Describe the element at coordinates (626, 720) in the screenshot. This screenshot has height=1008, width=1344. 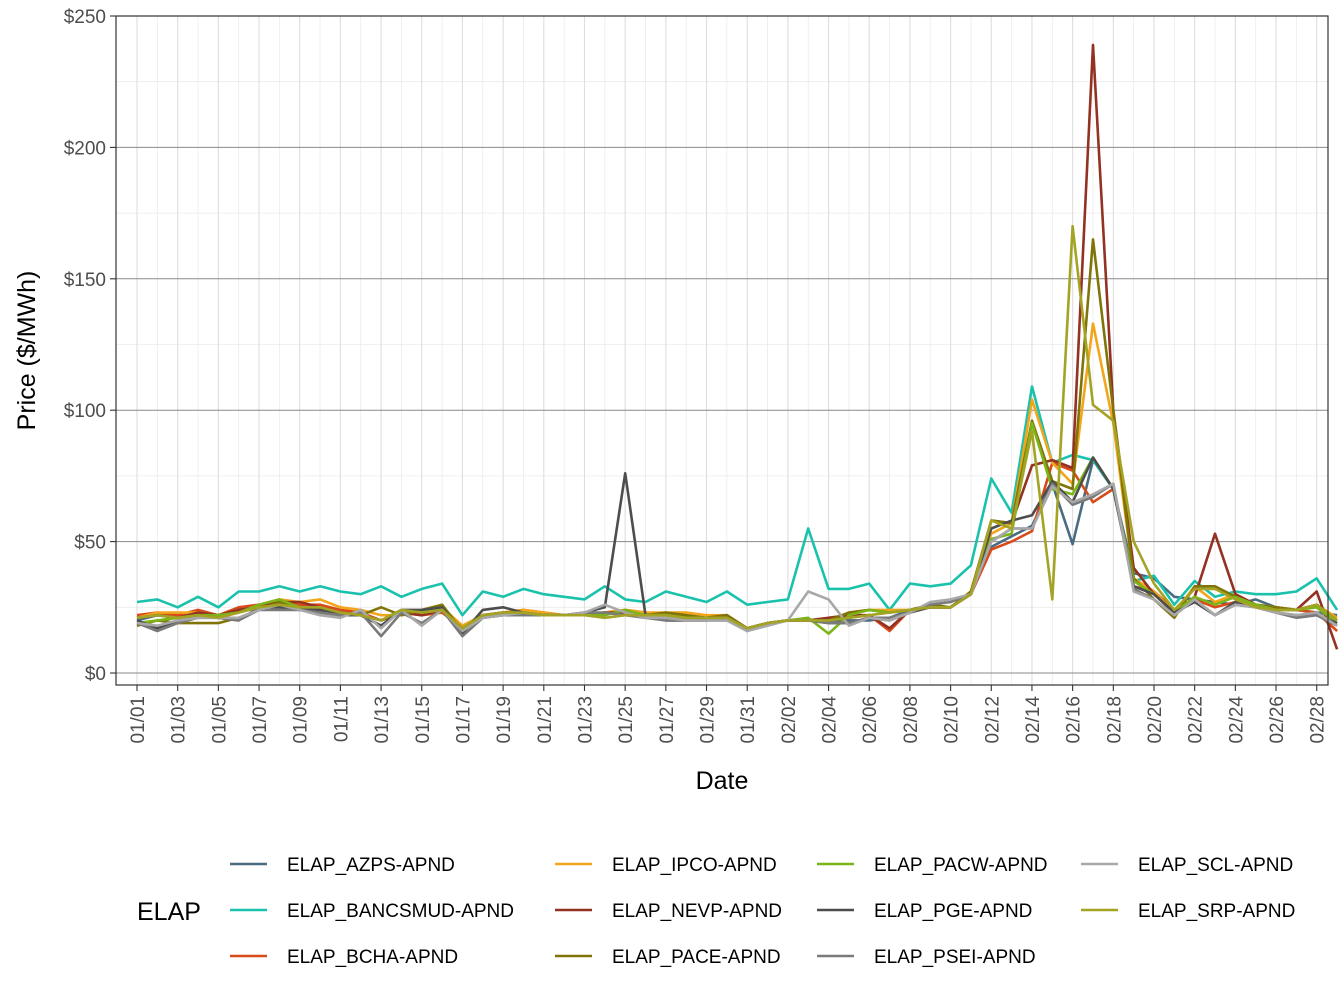
I see `x-tick-label: 01/25` at that location.